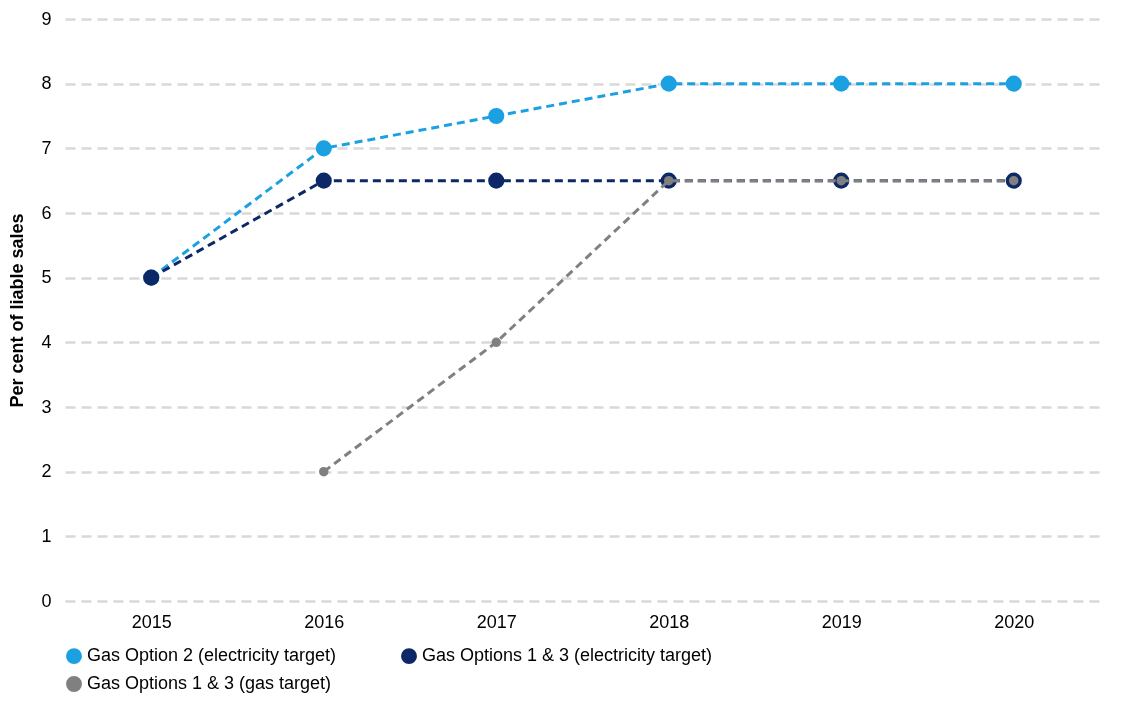 The height and width of the screenshot is (722, 1139). I want to click on y-tick-label: 0, so click(46, 600).